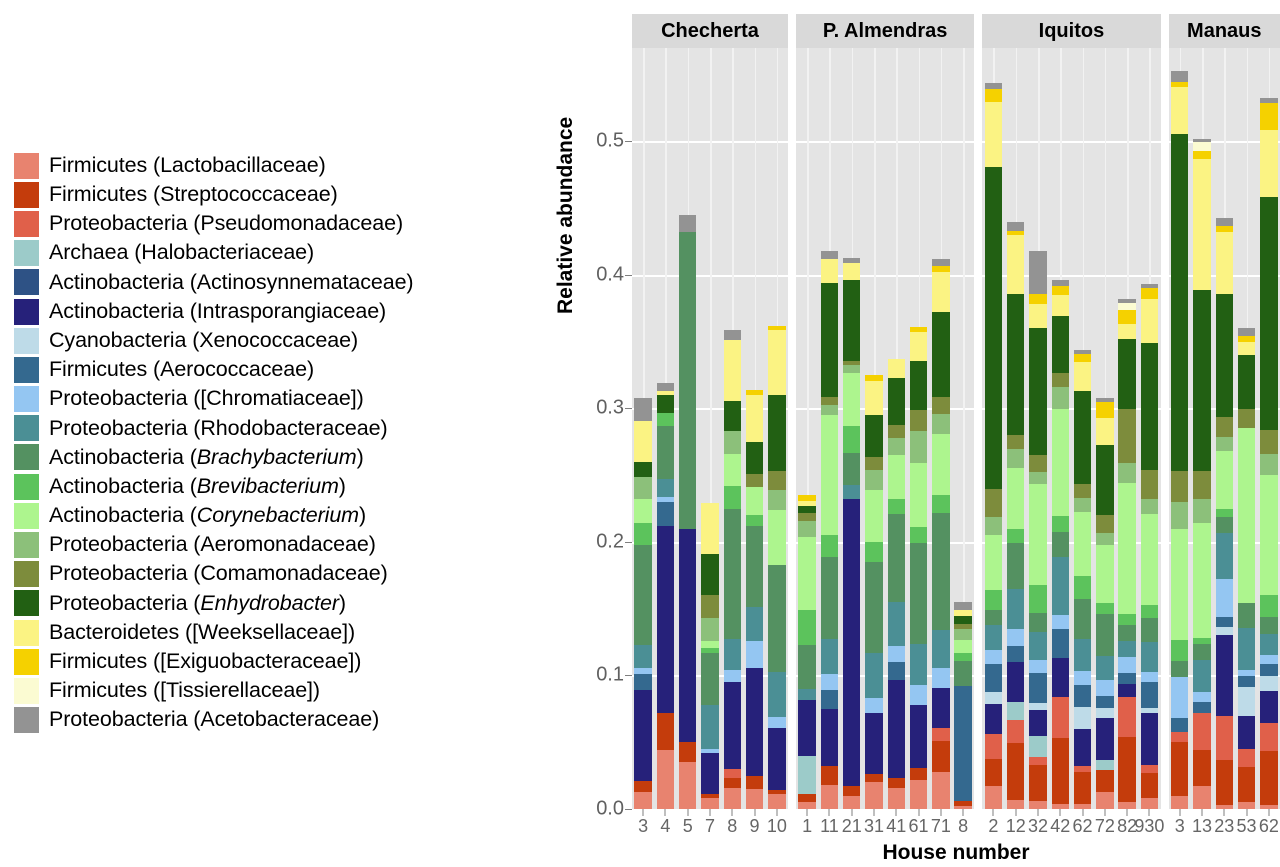 The image size is (1280, 867). Describe the element at coordinates (610, 407) in the screenshot. I see `y-tick-label: 0.3` at that location.